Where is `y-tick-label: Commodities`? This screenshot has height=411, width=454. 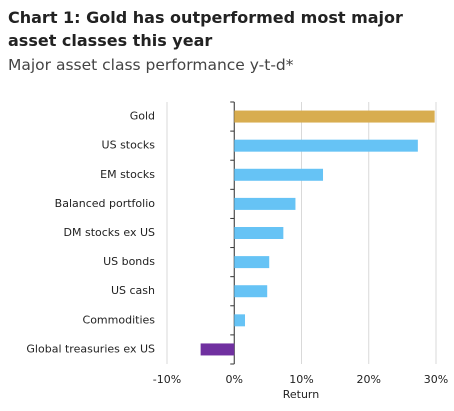 y-tick-label: Commodities is located at coordinates (119, 319).